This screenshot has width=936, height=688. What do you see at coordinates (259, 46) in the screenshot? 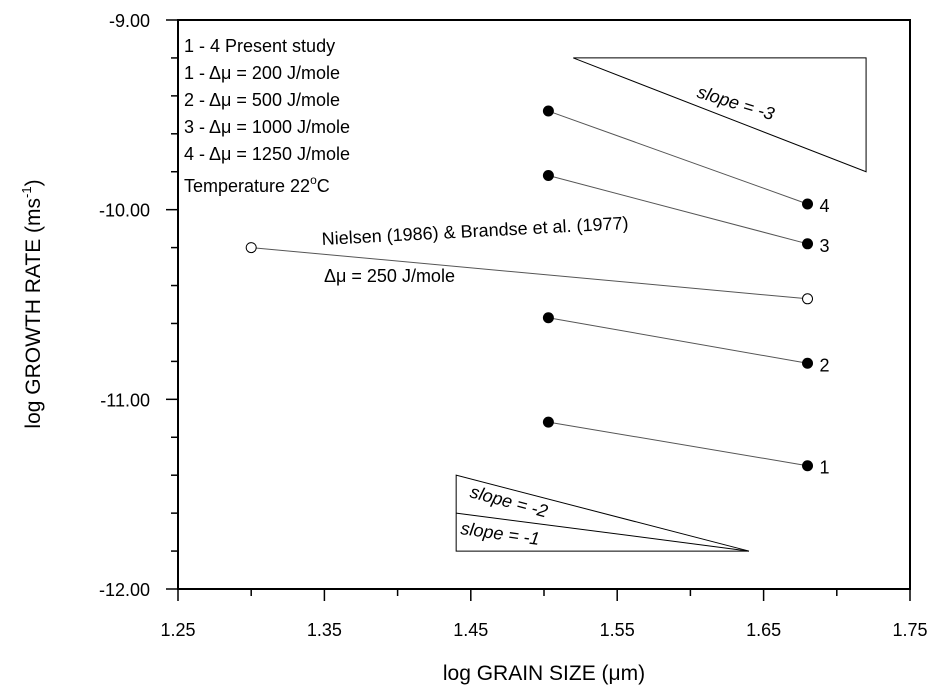
I see `legend-line: 1 - 4 Present study` at bounding box center [259, 46].